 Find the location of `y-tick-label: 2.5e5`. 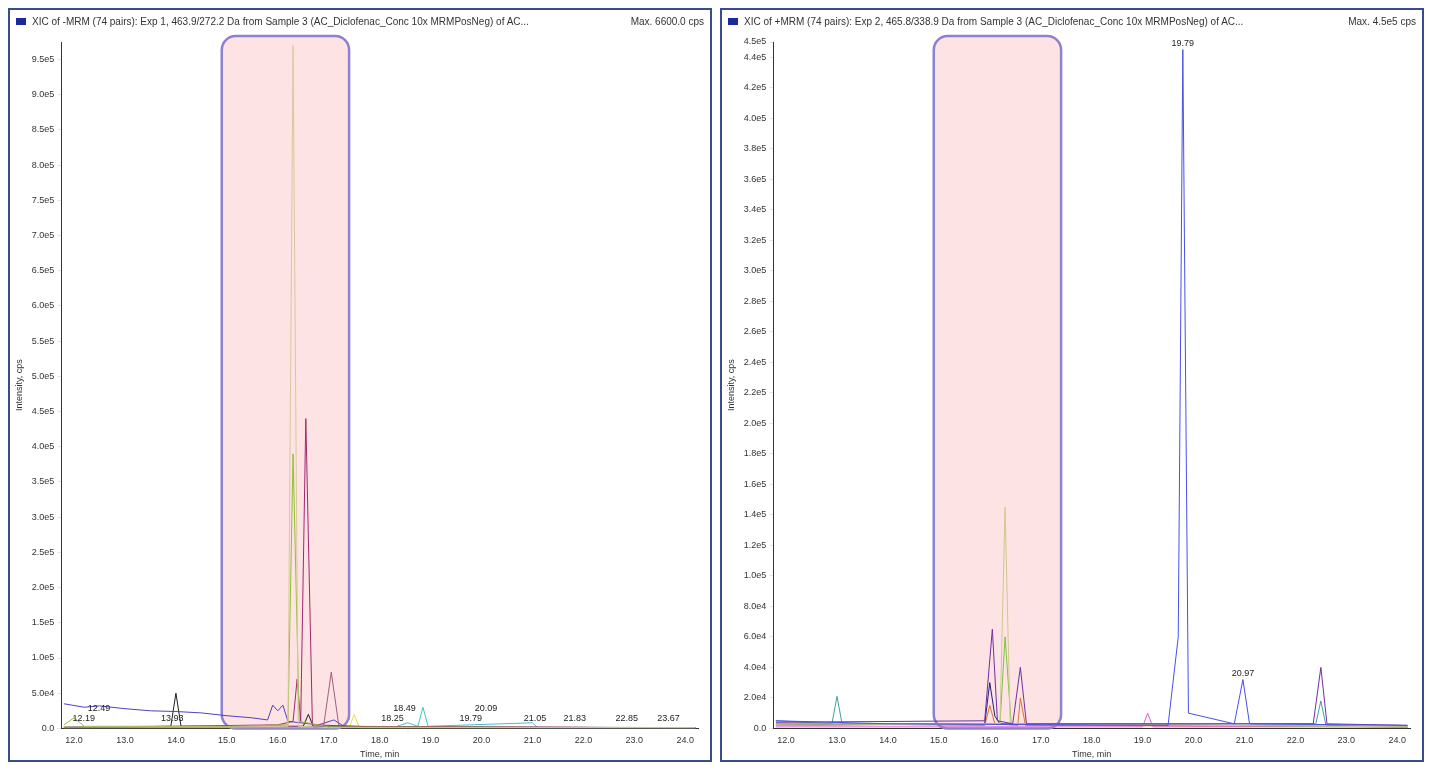

y-tick-label: 2.5e5 is located at coordinates (43, 551).